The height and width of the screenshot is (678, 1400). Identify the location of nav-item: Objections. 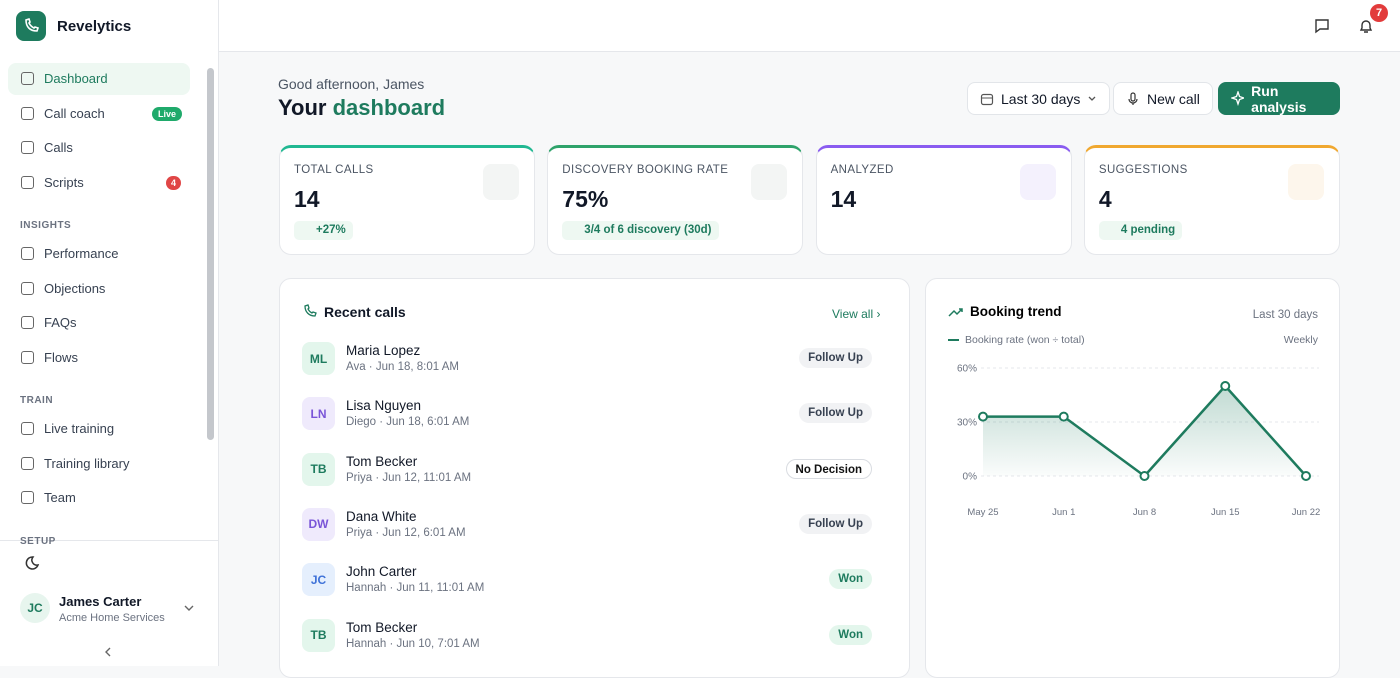
(75, 288).